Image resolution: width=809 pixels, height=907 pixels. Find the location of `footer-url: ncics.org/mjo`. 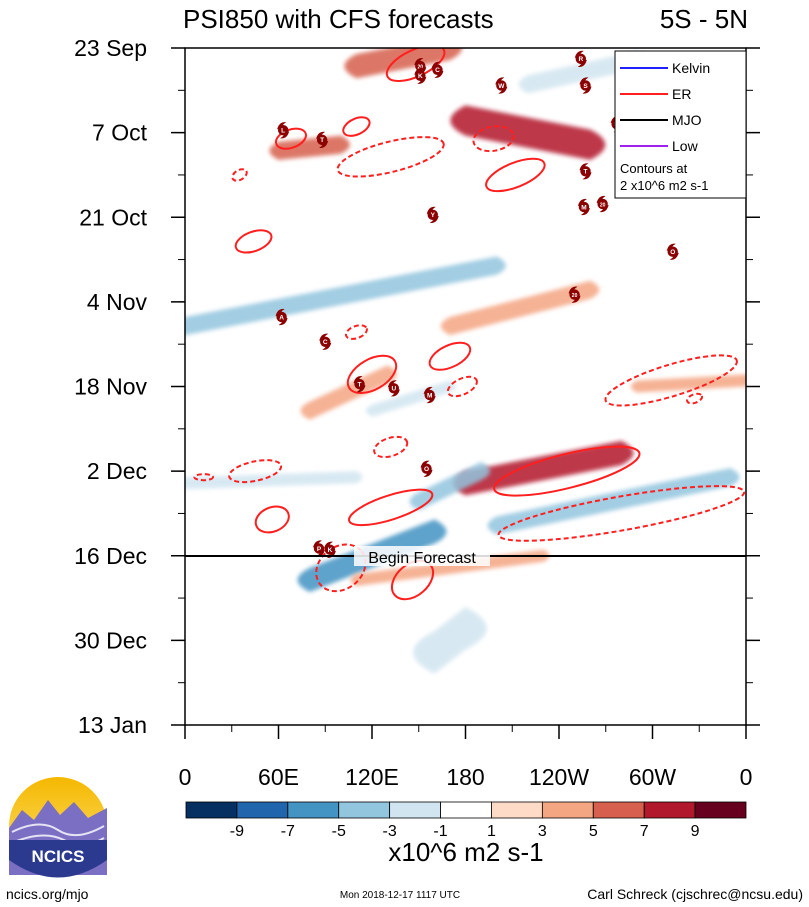

footer-url: ncics.org/mjo is located at coordinates (47, 894).